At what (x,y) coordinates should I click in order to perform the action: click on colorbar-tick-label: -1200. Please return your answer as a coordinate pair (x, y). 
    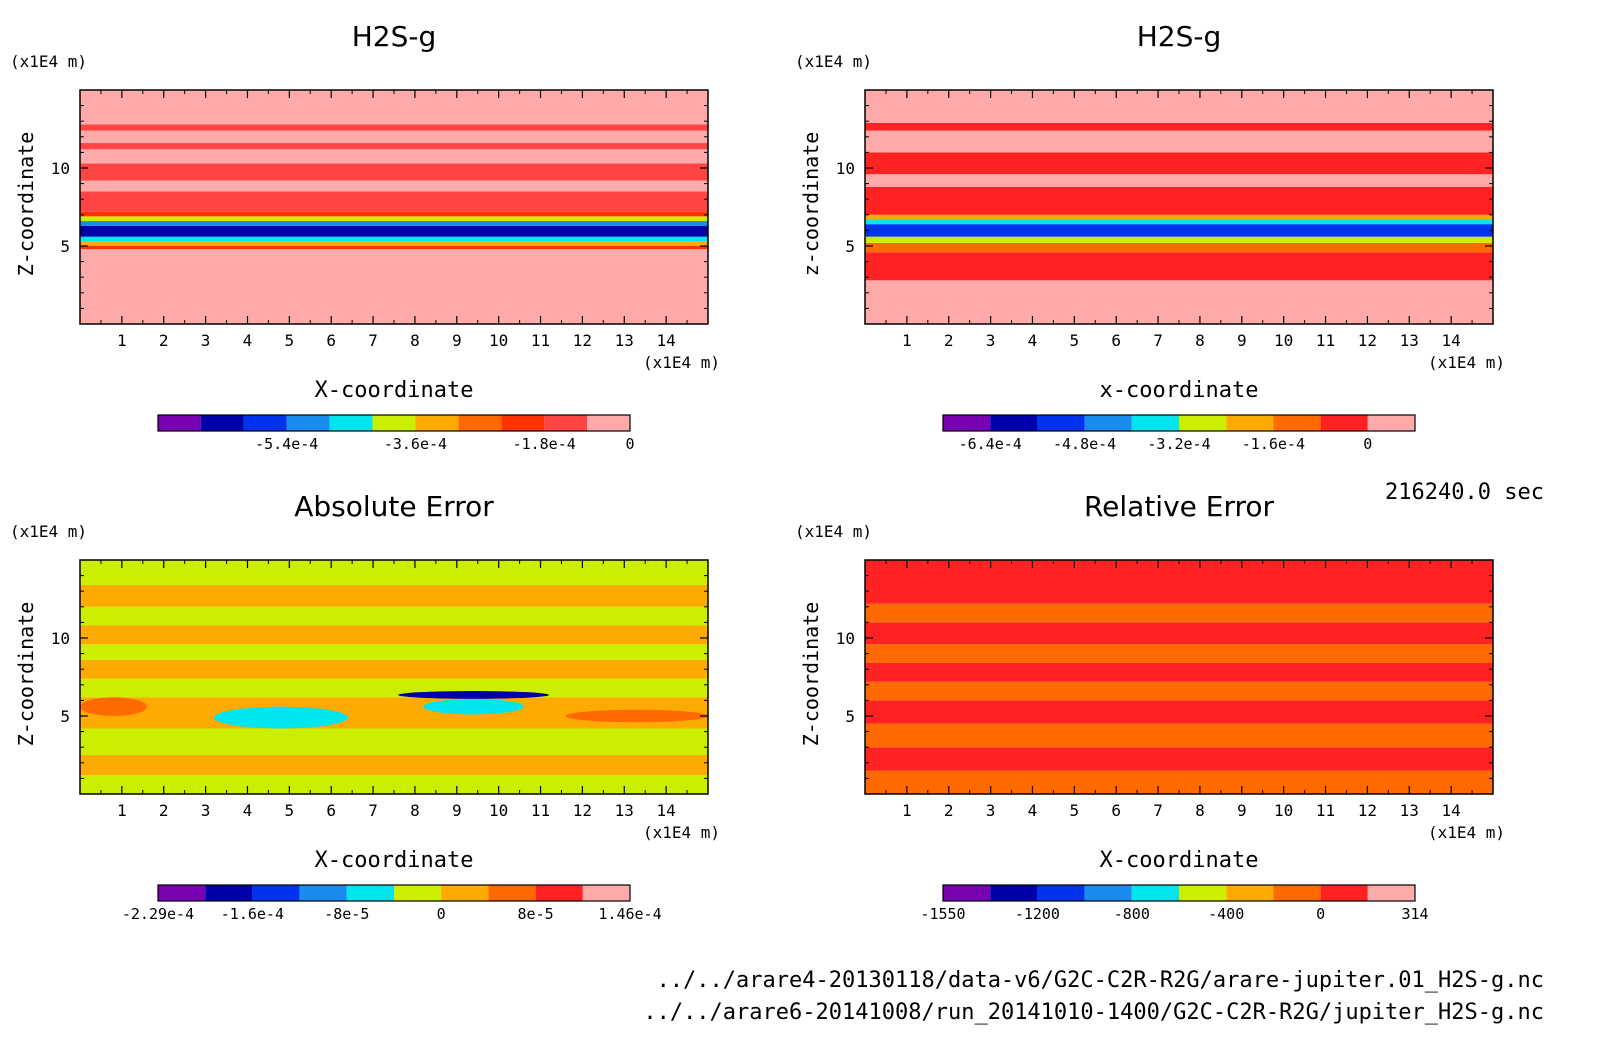
    Looking at the image, I should click on (1037, 914).